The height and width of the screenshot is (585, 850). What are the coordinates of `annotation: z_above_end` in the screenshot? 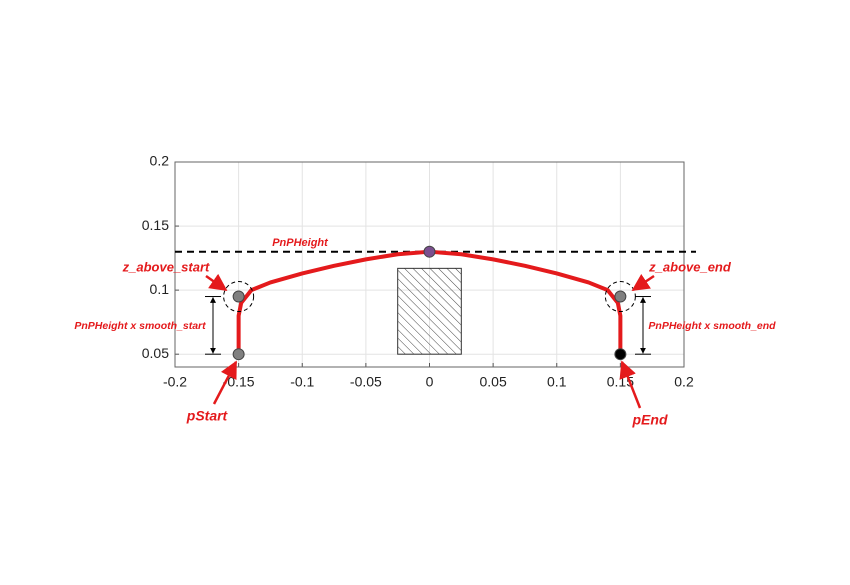 It's located at (690, 266).